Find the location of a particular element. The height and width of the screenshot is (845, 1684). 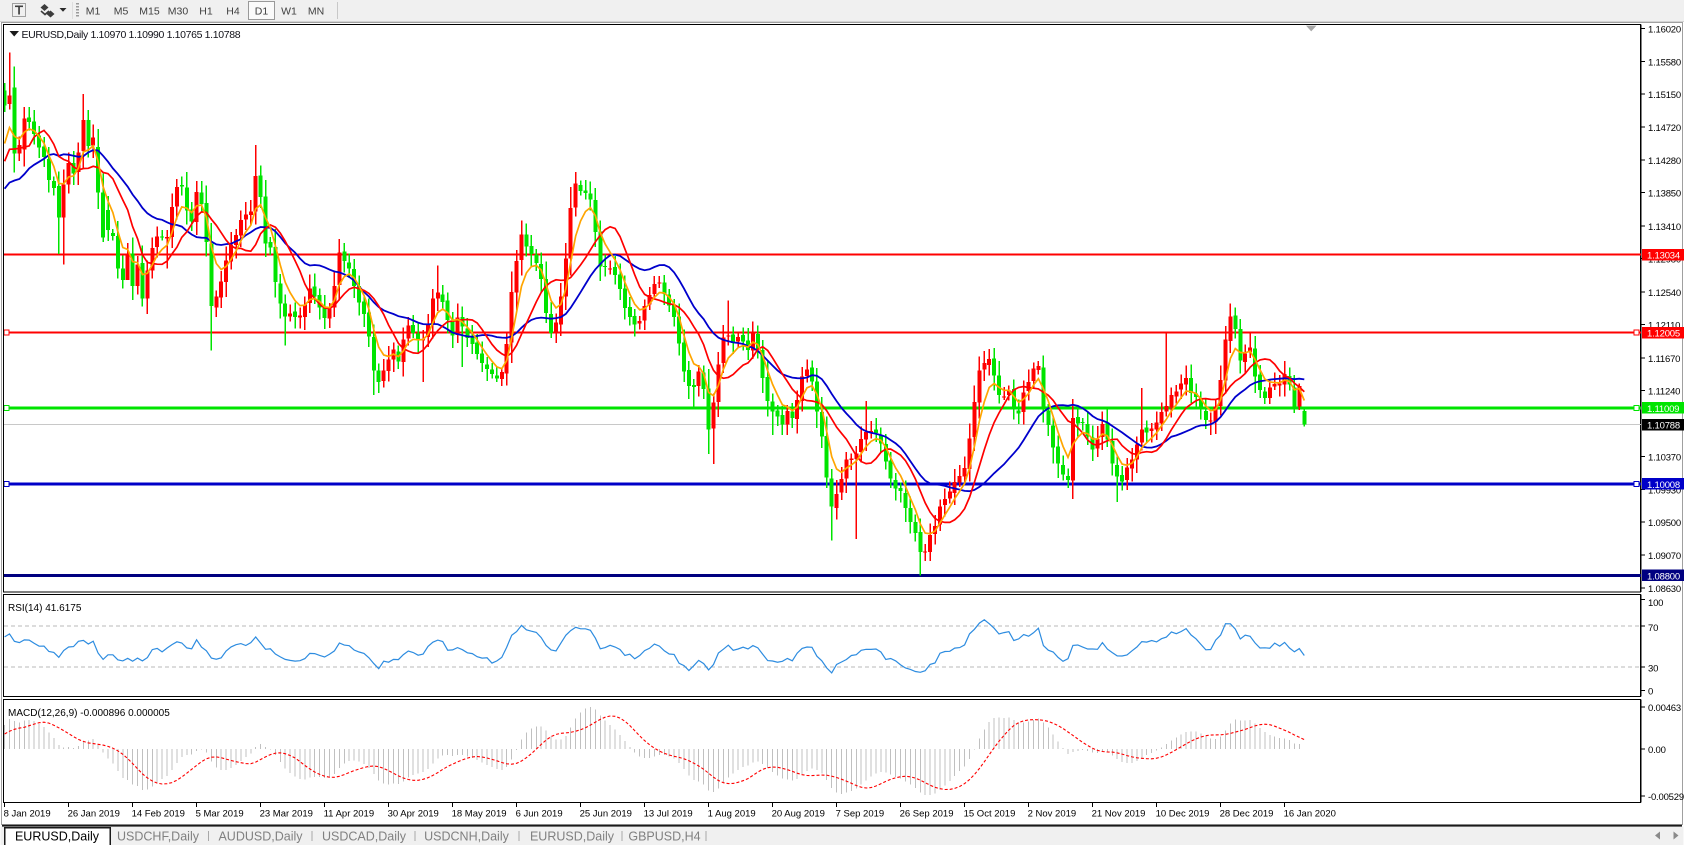

svg-text: H1 is located at coordinates (206, 12).